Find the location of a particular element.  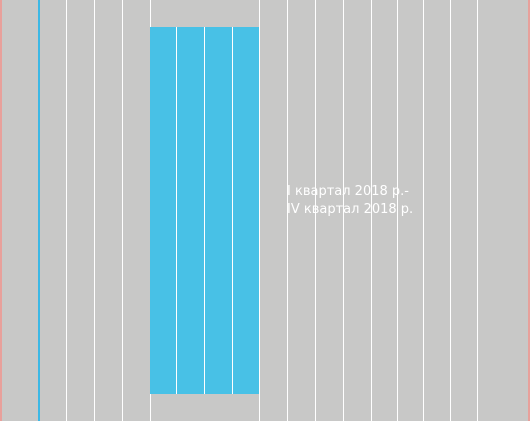

accent-line is located at coordinates (39, 210).